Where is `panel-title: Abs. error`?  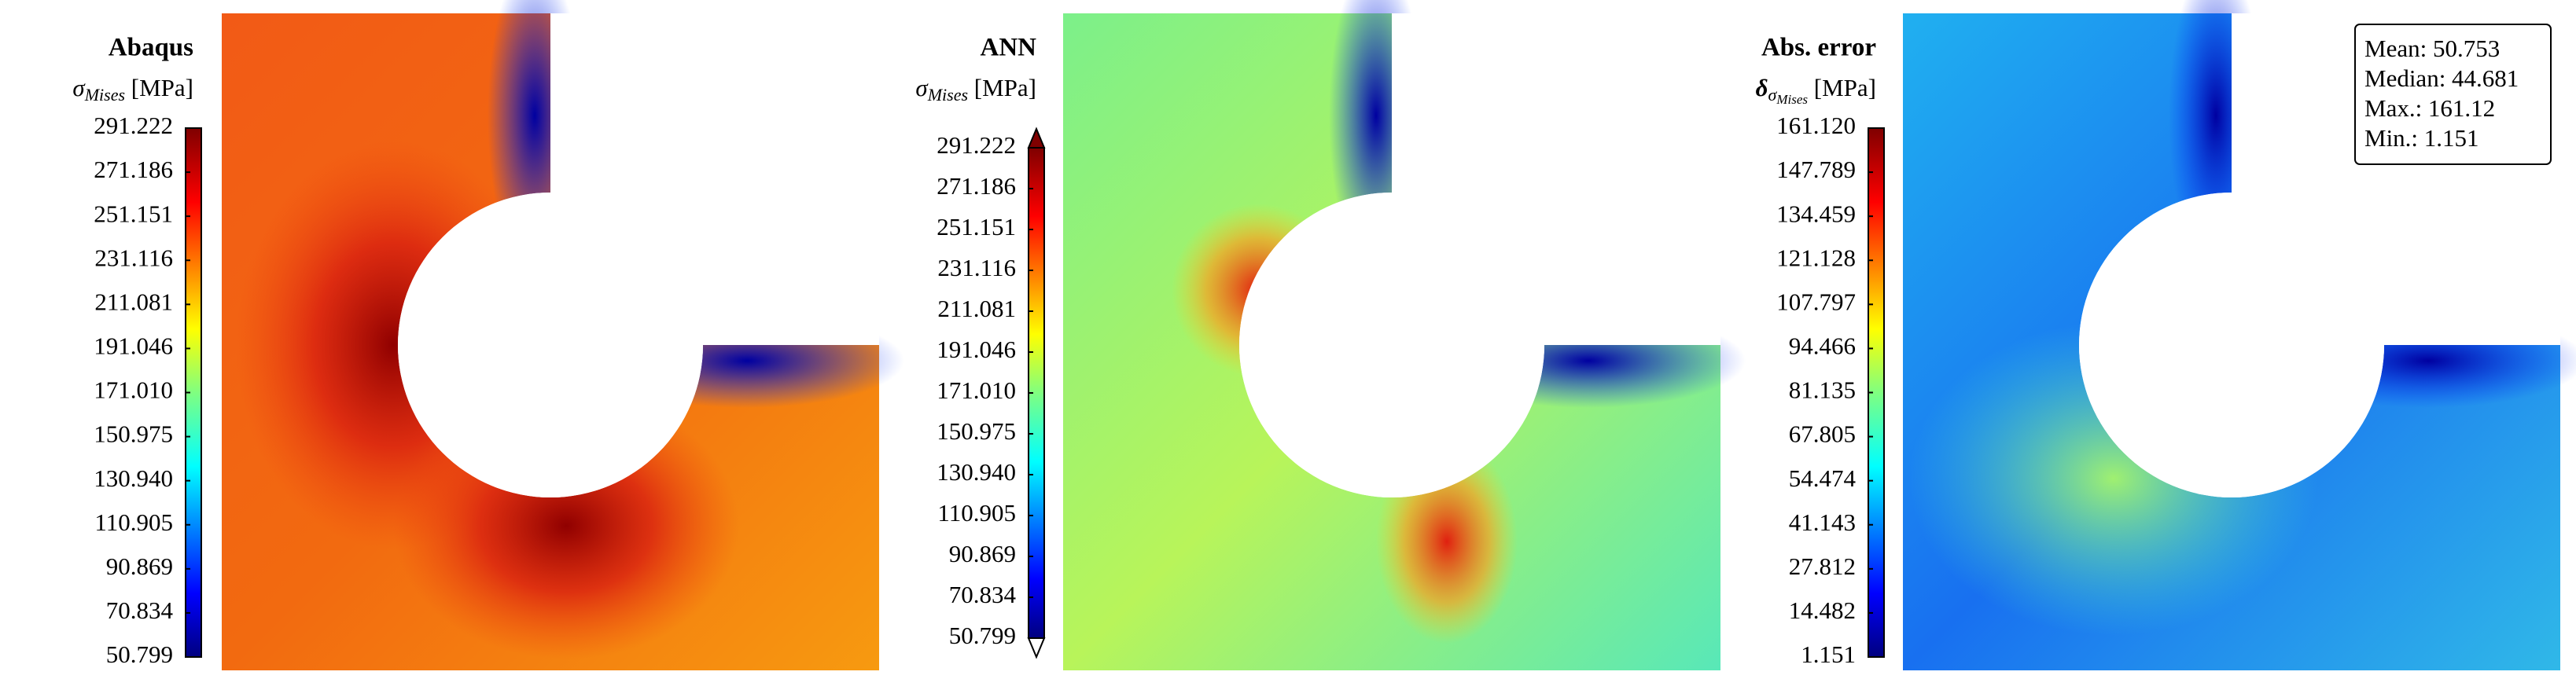 panel-title: Abs. error is located at coordinates (1819, 48).